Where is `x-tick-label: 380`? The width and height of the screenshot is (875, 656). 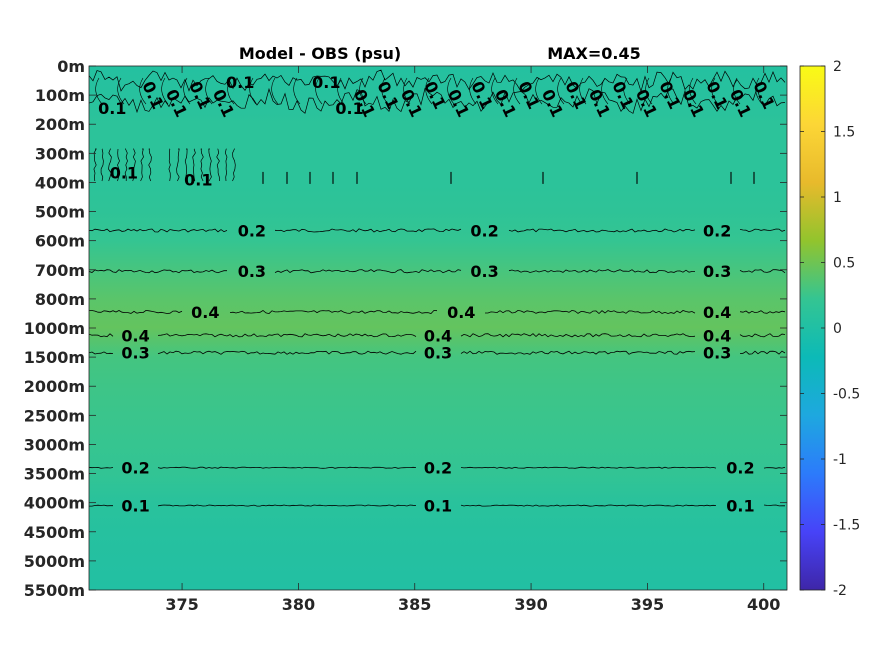 x-tick-label: 380 is located at coordinates (298, 604).